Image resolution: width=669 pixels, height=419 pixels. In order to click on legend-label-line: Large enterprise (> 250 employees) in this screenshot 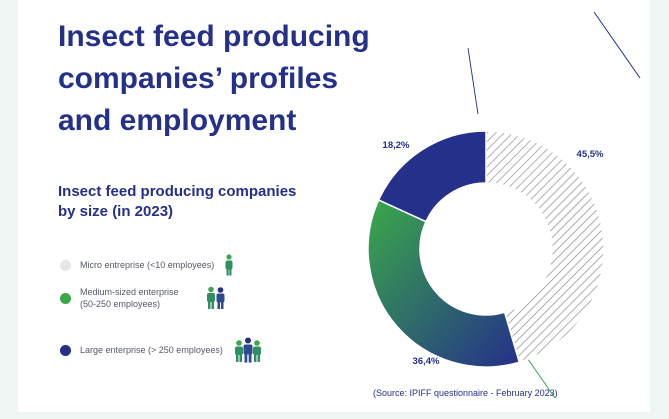, I will do `click(151, 350)`.